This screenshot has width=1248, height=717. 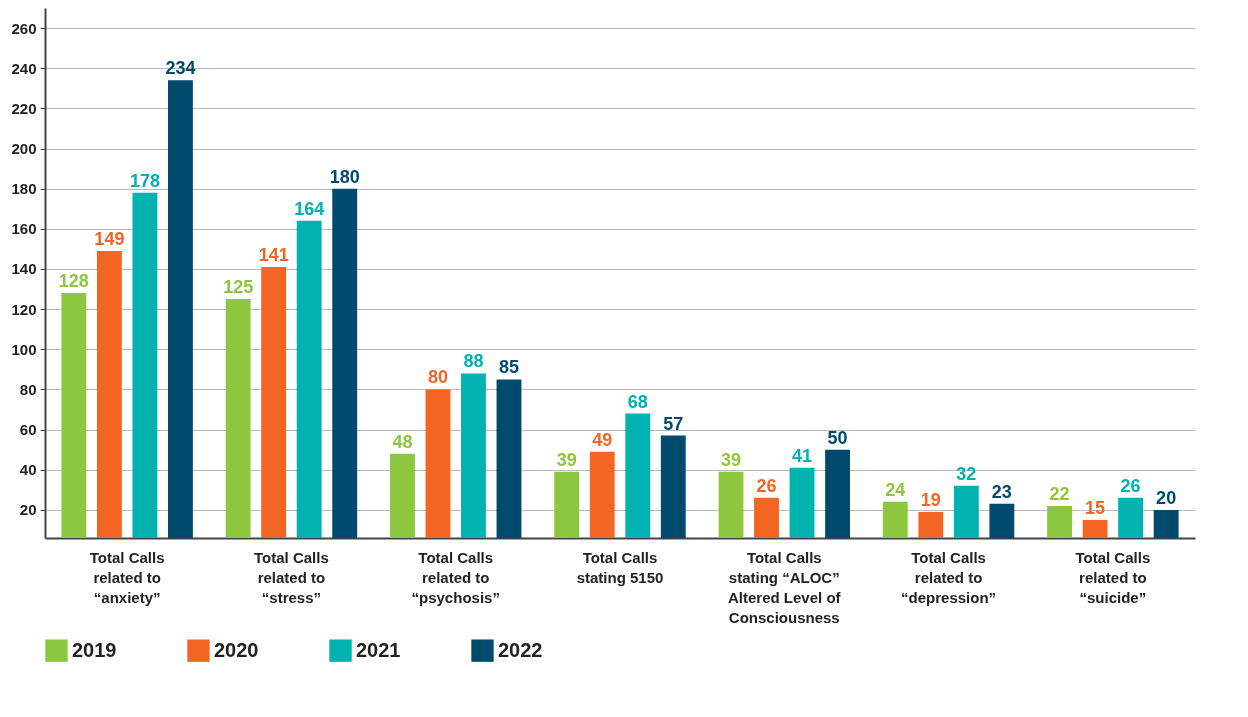 I want to click on data-label: 32, so click(x=966, y=473).